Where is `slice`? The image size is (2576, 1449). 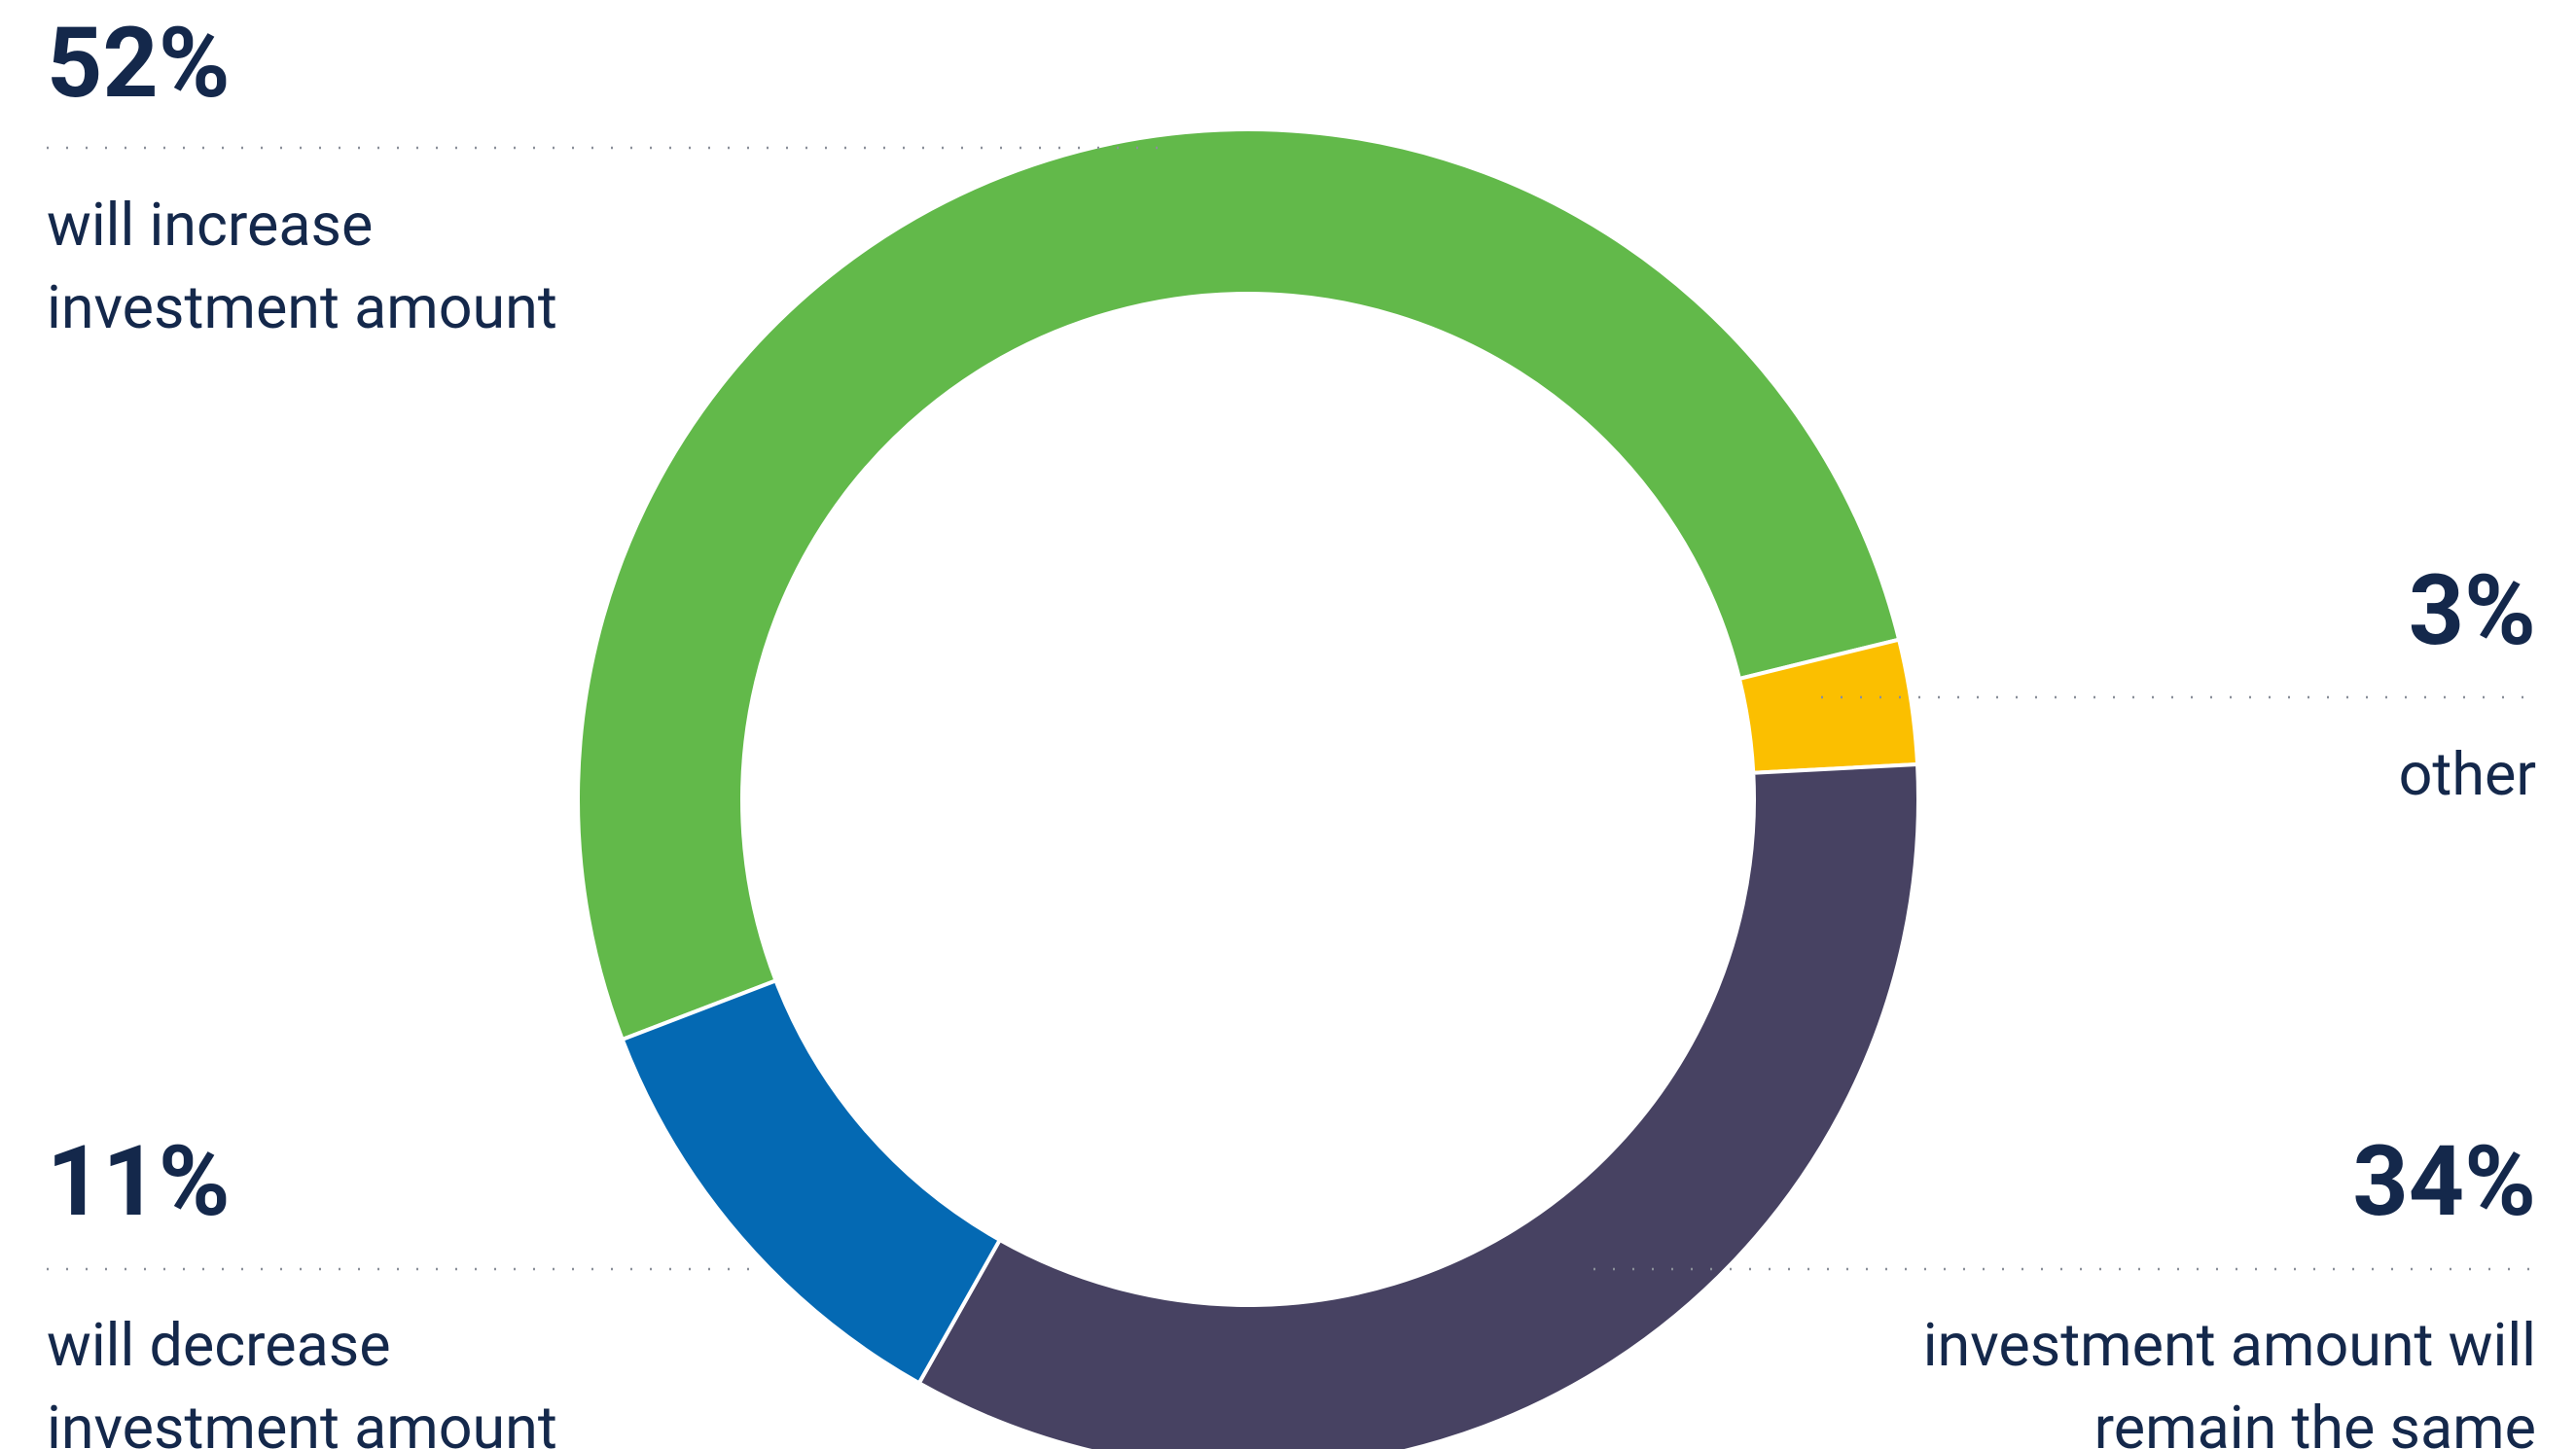
slice is located at coordinates (811, 1181).